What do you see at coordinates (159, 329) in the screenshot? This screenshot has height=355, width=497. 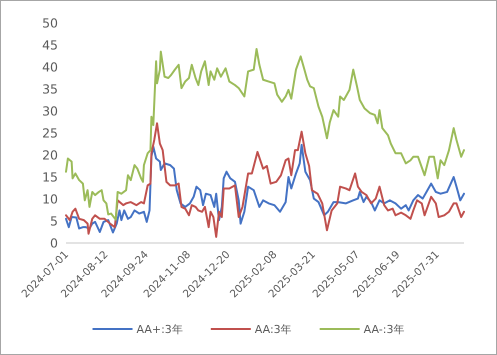 I see `legend-label: AA+:3年` at bounding box center [159, 329].